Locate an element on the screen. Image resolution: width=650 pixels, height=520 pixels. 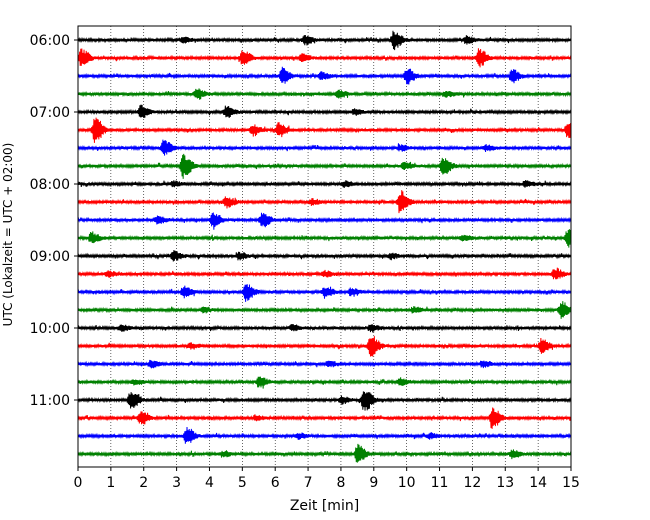
x-tick-label: 11 is located at coordinates (440, 483).